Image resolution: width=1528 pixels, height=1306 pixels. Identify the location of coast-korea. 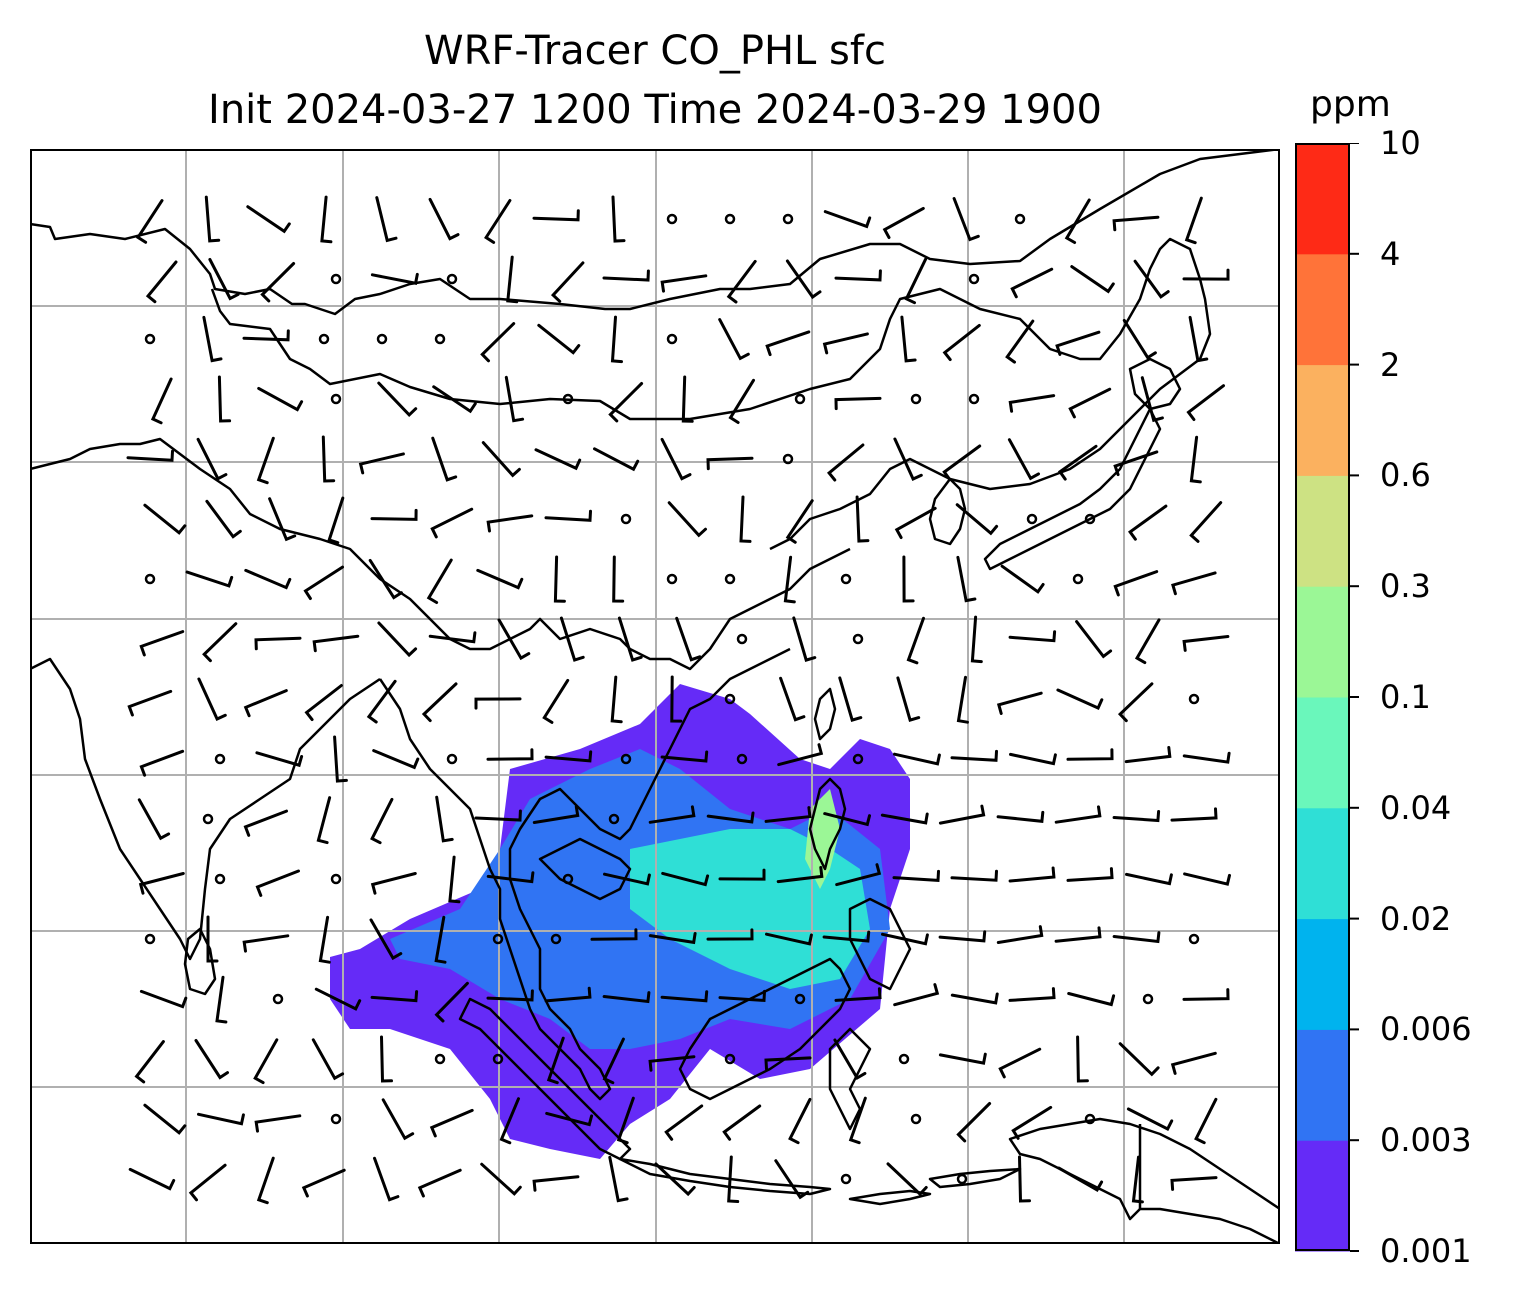
(947, 511).